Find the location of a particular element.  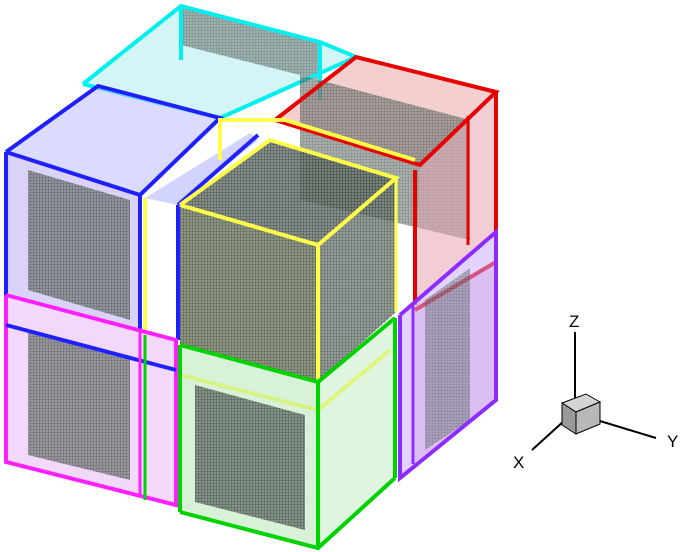

blue-upper-left-block is located at coordinates (114, 206).